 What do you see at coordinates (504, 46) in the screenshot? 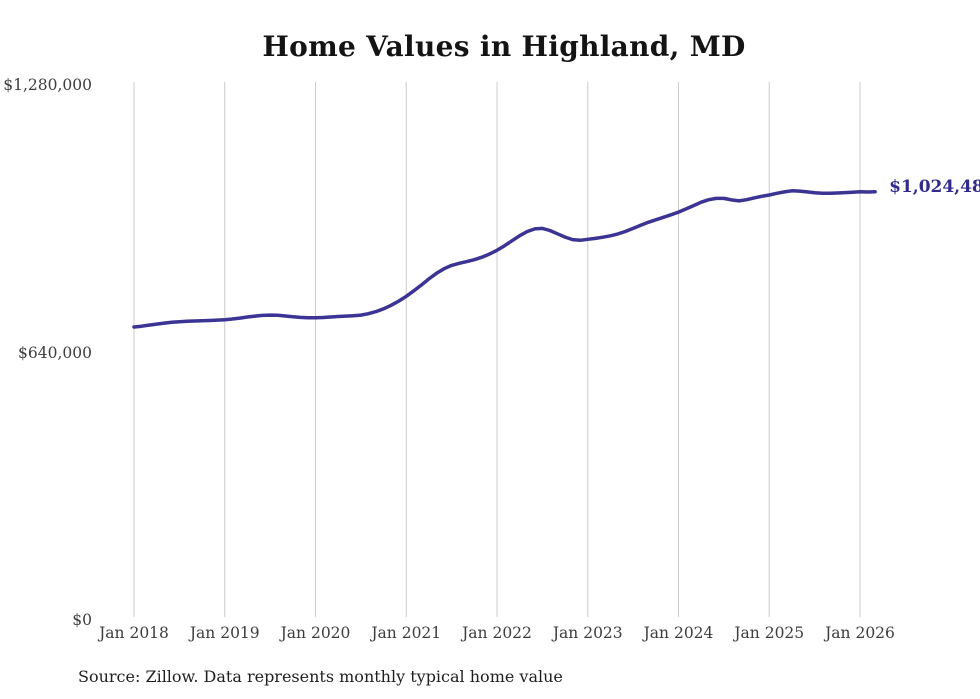
I see `chart-title: Home Values in Highland, MD` at bounding box center [504, 46].